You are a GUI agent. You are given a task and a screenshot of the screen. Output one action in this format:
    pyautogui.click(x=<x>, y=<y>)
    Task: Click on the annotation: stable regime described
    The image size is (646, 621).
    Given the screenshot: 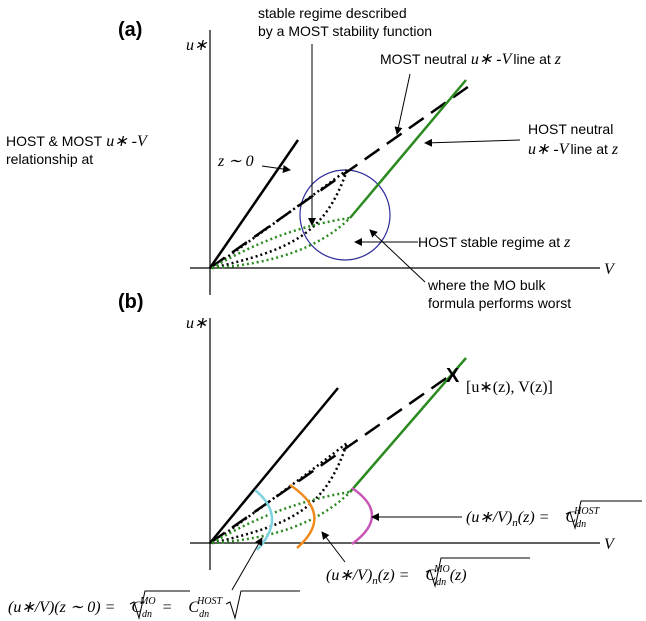 What is the action you would take?
    pyautogui.click(x=332, y=13)
    